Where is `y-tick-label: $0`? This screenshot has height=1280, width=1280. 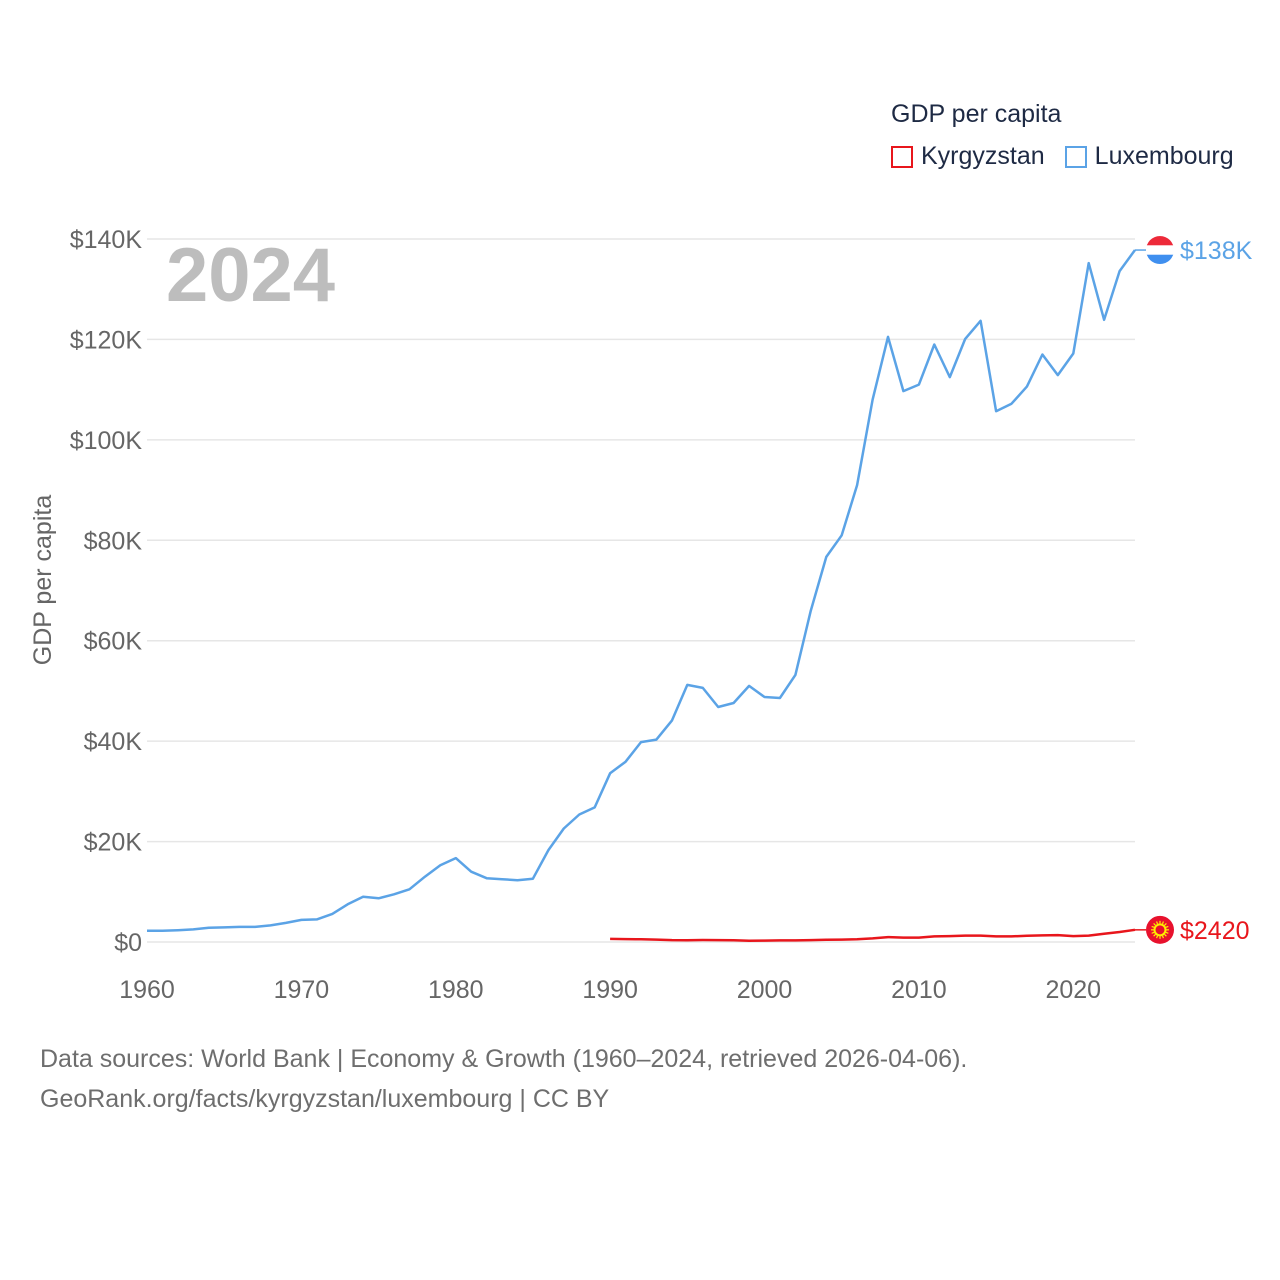 y-tick-label: $0 is located at coordinates (128, 943).